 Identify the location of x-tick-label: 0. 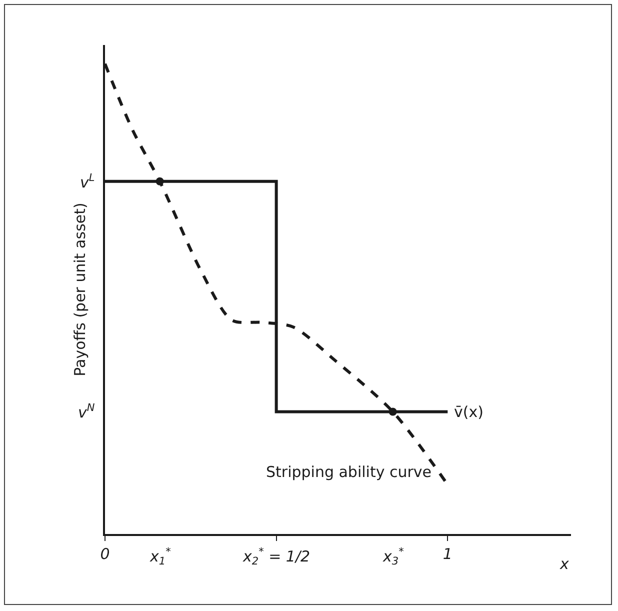
(105, 553).